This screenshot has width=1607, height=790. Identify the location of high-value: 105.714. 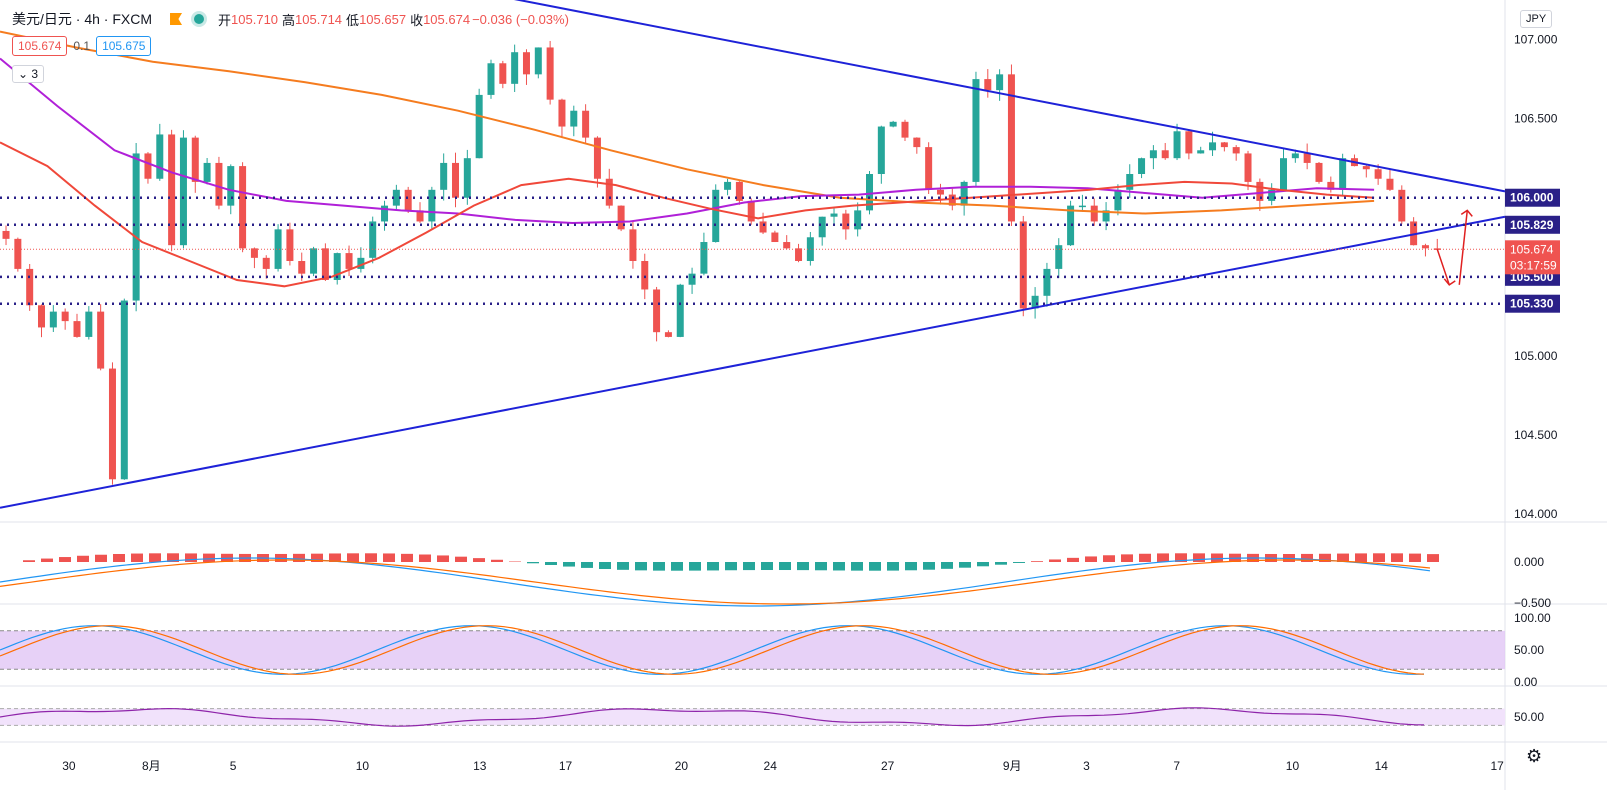
(319, 19).